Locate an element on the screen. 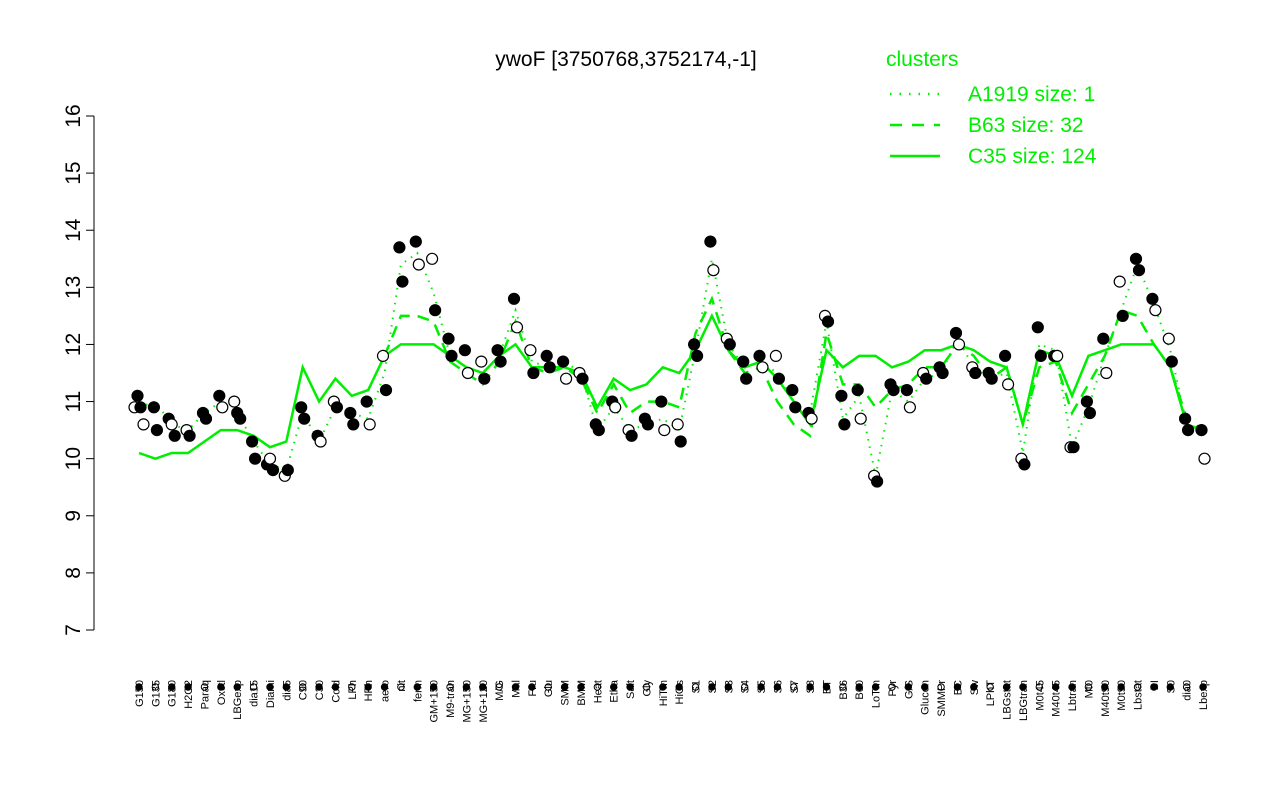  x-tick-label: G/S is located at coordinates (909, 689).